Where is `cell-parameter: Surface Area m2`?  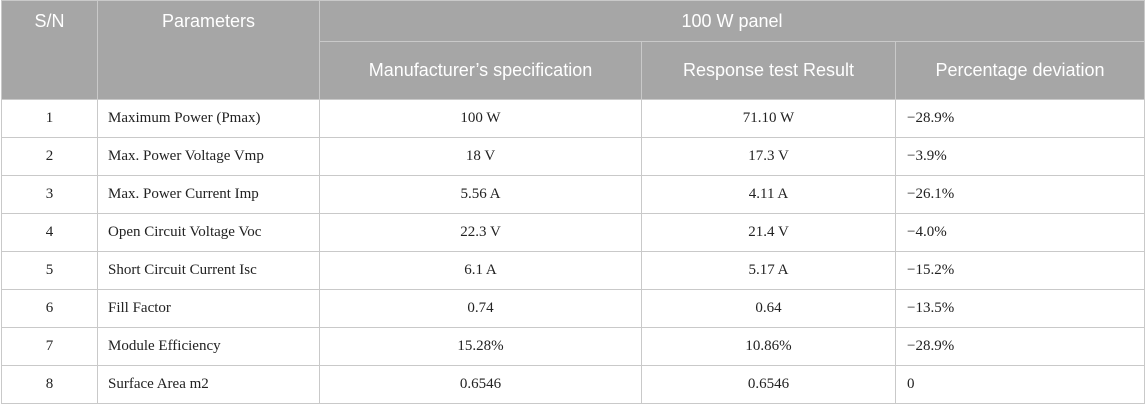 cell-parameter: Surface Area m2 is located at coordinates (208, 384).